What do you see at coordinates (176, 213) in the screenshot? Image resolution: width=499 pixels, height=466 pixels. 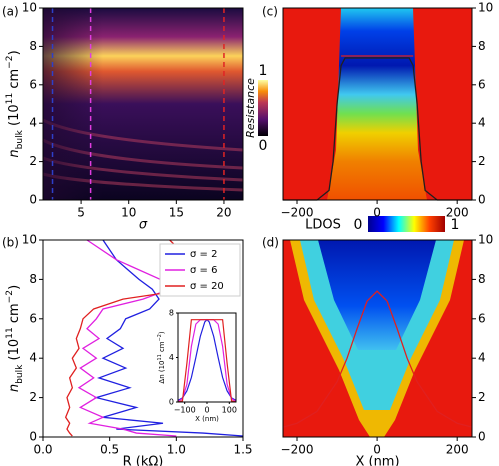 I see `x-tick-label: 15` at bounding box center [176, 213].